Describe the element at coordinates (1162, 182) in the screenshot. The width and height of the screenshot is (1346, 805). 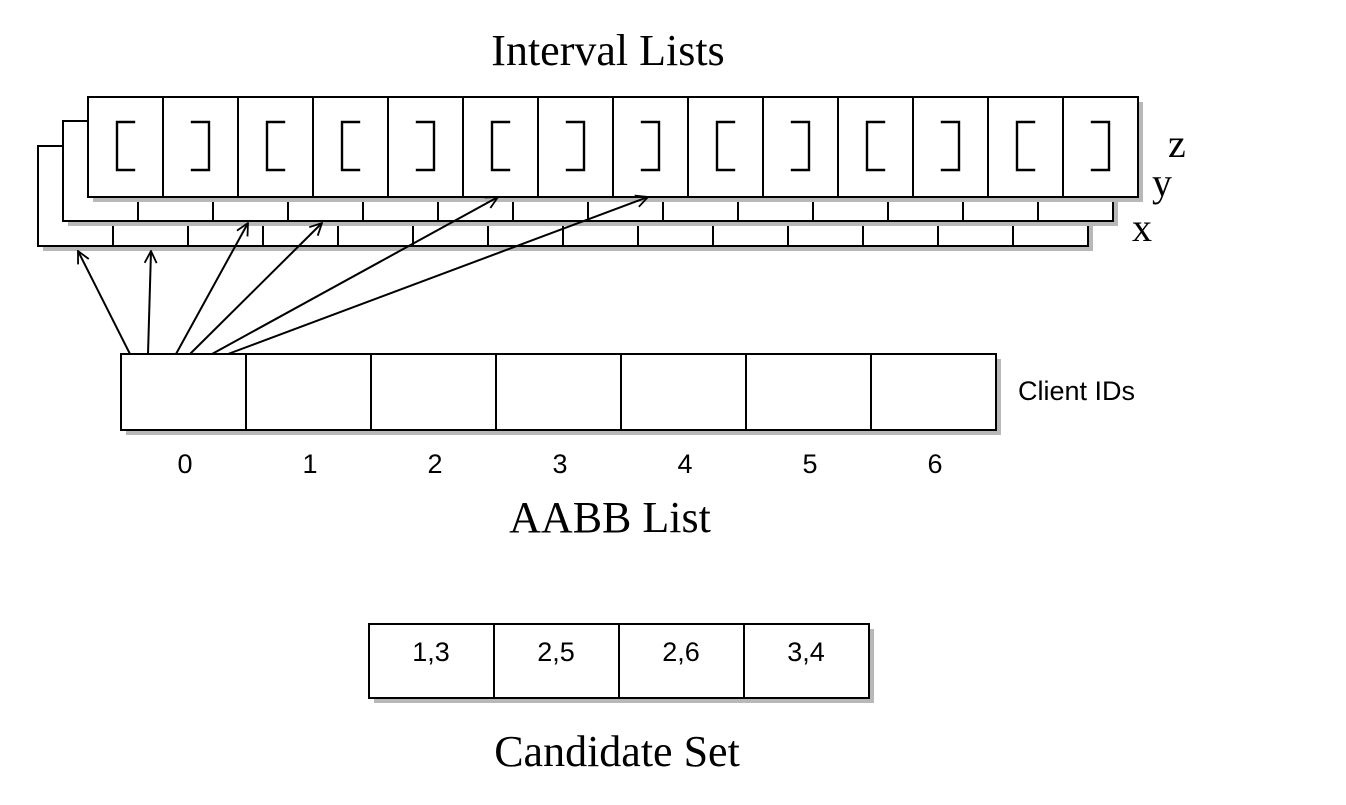
I see `axis-label-y: y` at that location.